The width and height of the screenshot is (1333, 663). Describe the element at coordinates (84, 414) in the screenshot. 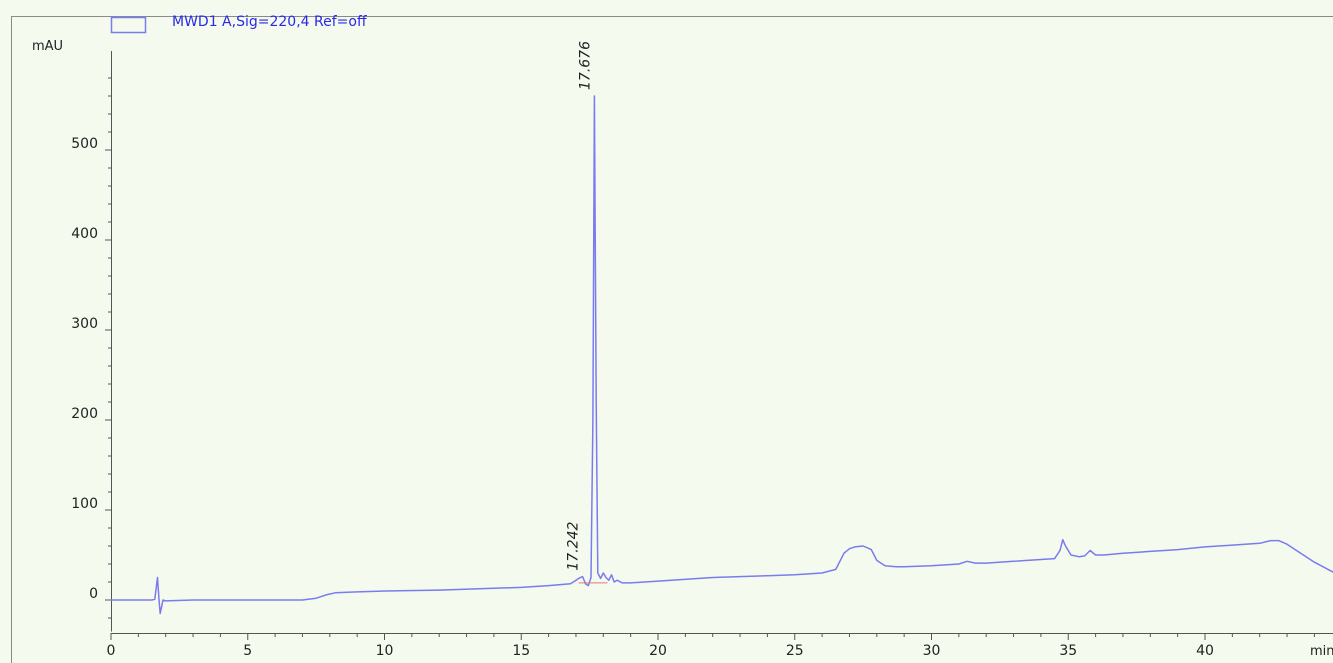

I see `y-tick-label: 200` at that location.